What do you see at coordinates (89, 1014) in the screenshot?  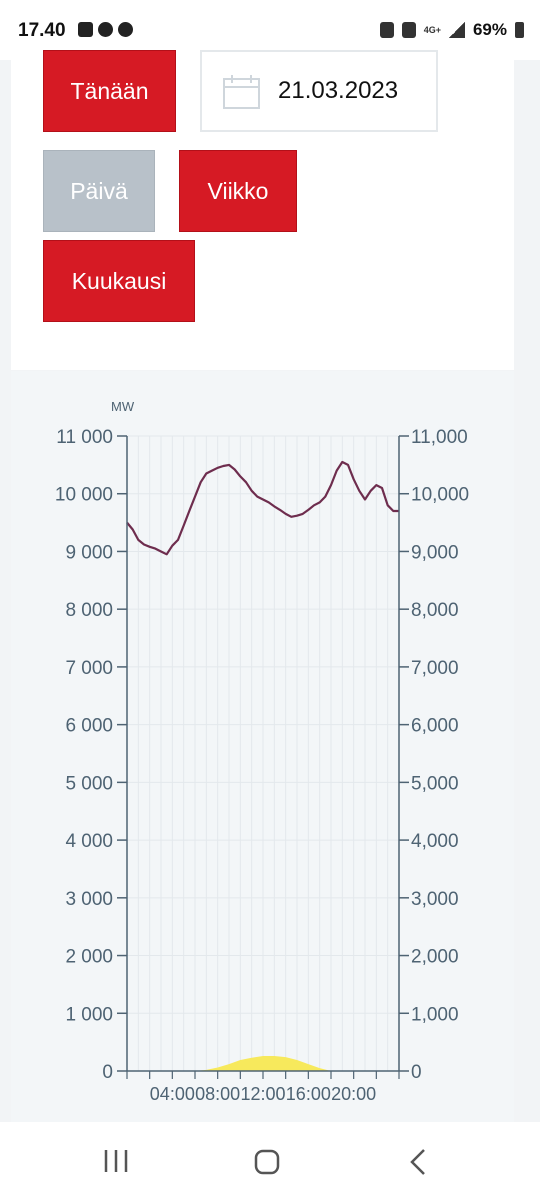 I see `left-tick-label: 1 000` at bounding box center [89, 1014].